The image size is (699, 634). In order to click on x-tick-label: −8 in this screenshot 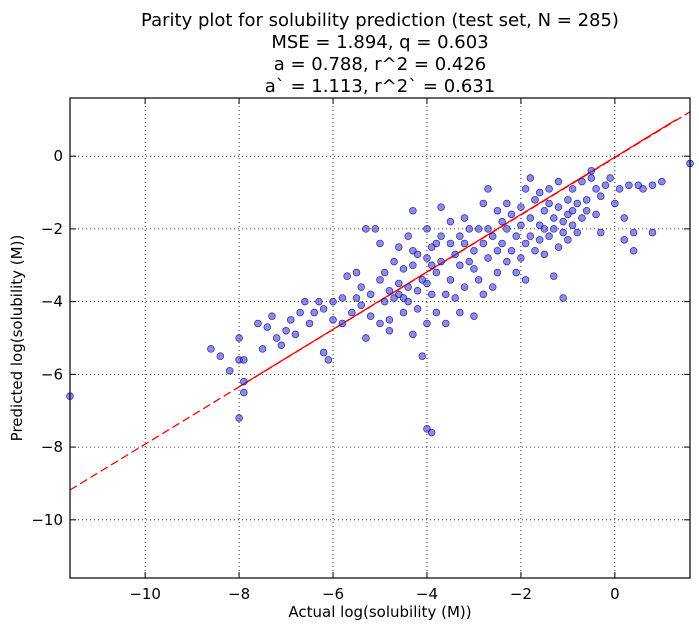, I will do `click(239, 594)`.